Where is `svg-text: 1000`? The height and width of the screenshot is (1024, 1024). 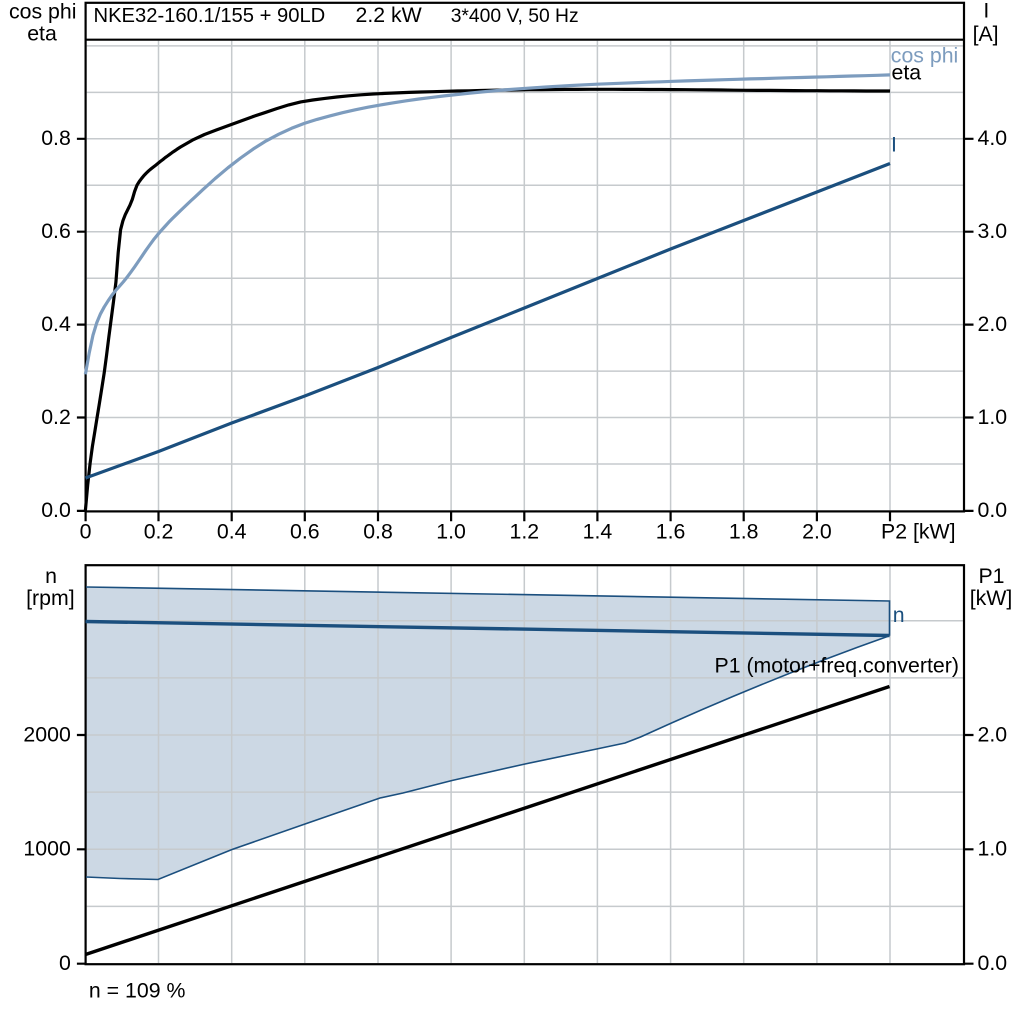
svg-text: 1000 is located at coordinates (47, 849).